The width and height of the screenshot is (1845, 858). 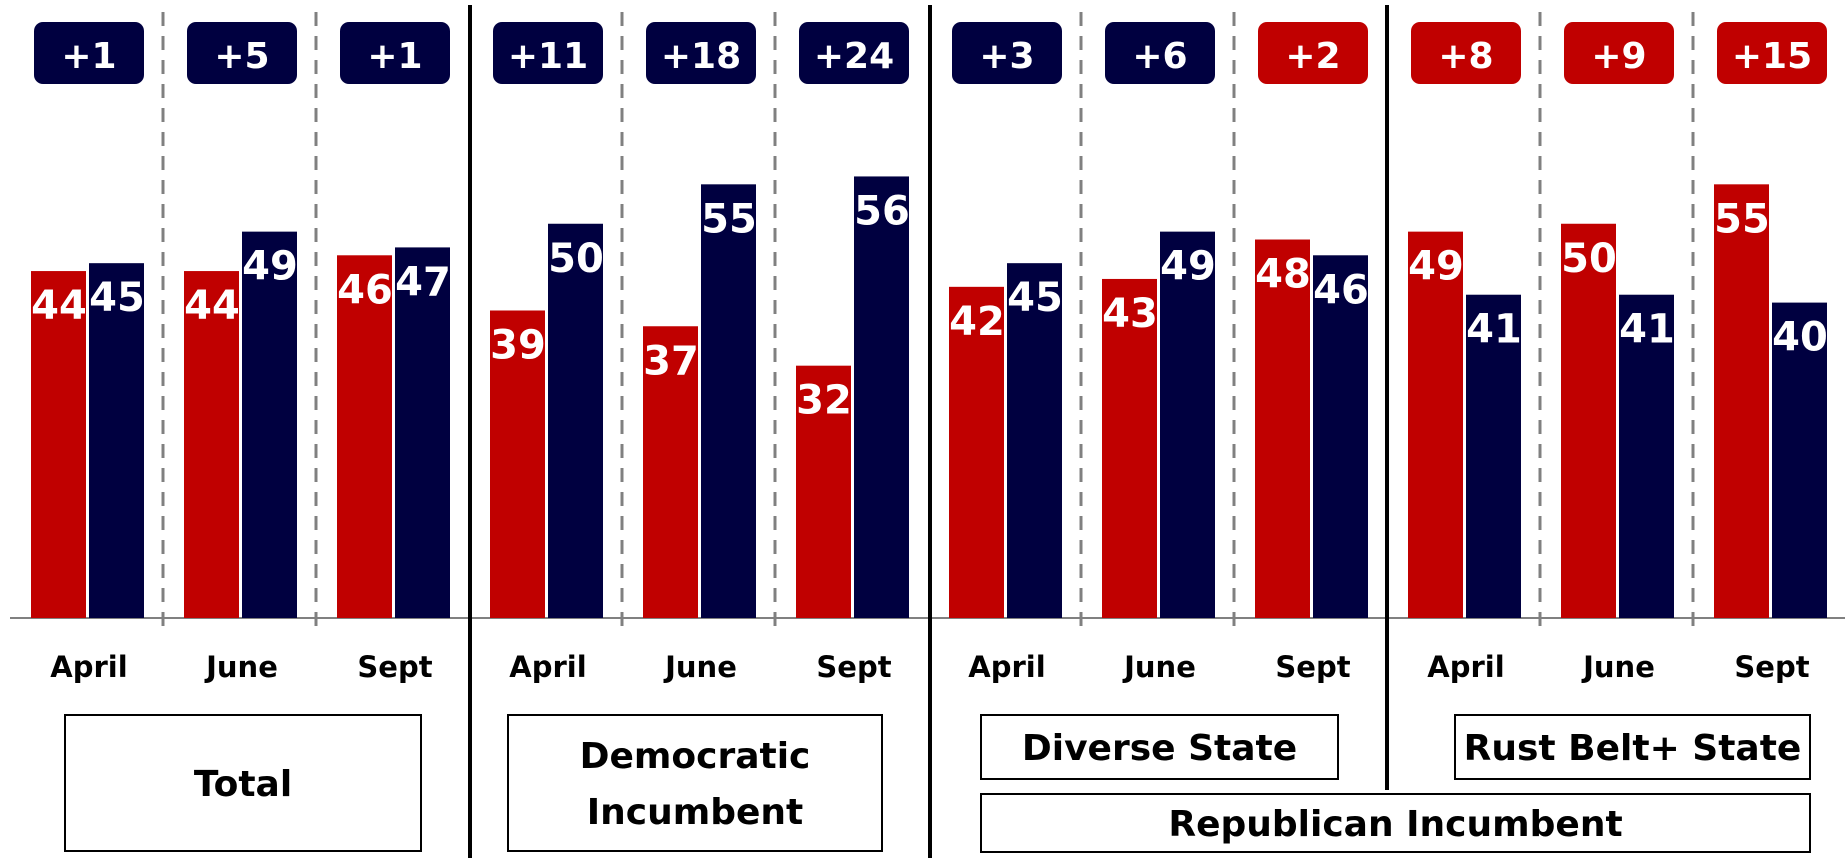 I want to click on bar-label-democrat: 40, so click(x=1800, y=338).